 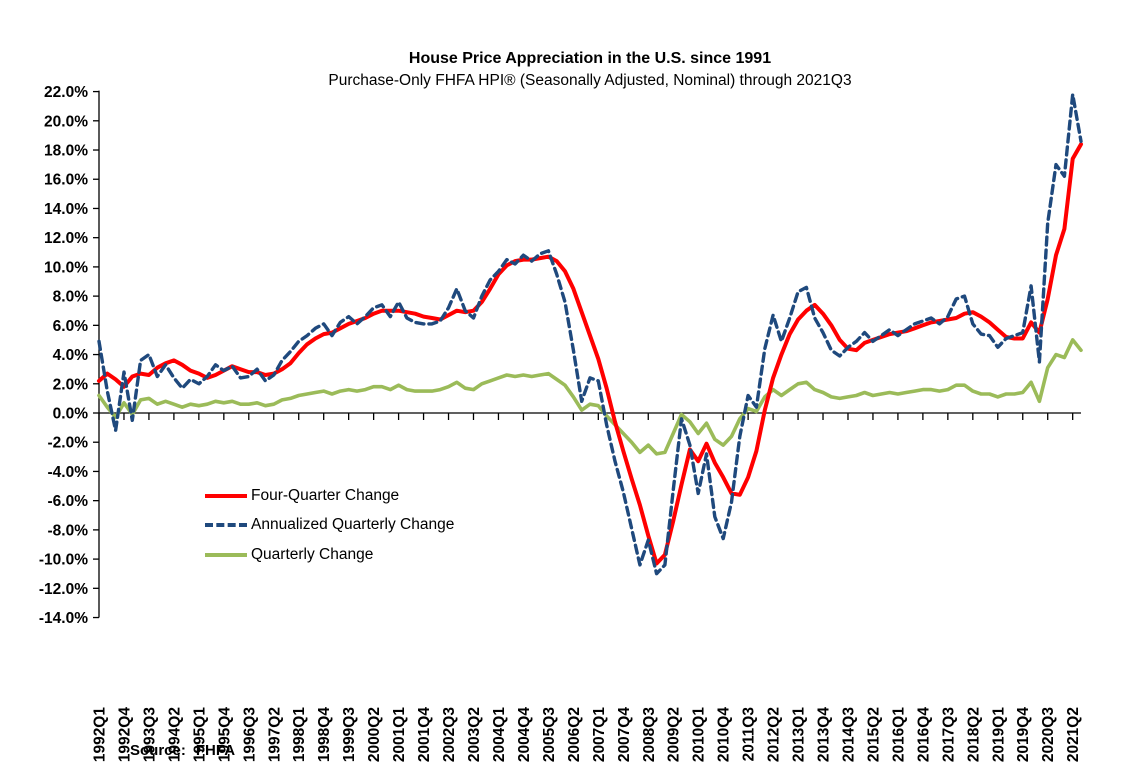 I want to click on x-tick-label: 1996Q3, so click(x=249, y=735).